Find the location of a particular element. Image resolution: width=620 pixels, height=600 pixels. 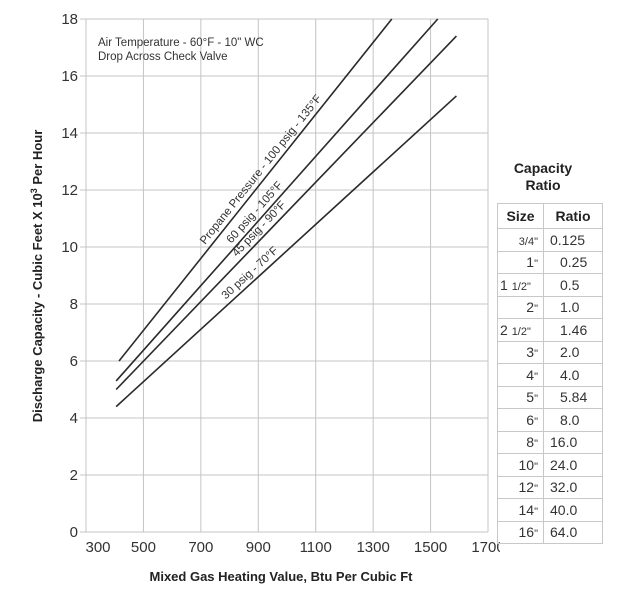

y-tick-label: 18 is located at coordinates (69, 19).